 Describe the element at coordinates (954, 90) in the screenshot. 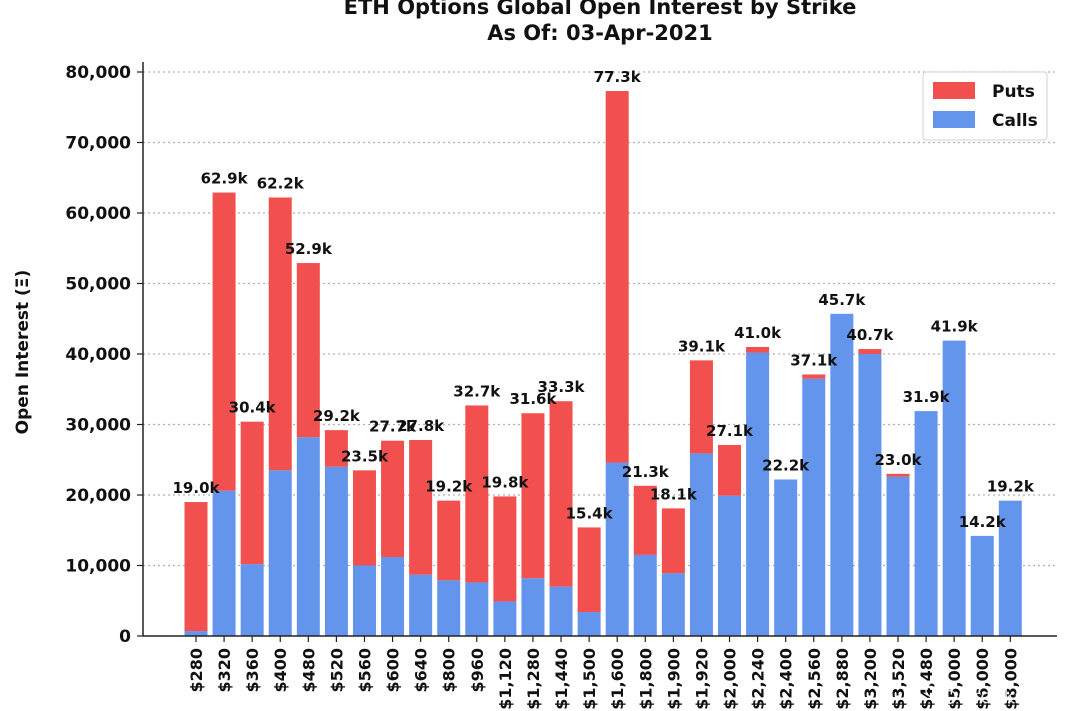

I see `legend-swatch-puts` at that location.